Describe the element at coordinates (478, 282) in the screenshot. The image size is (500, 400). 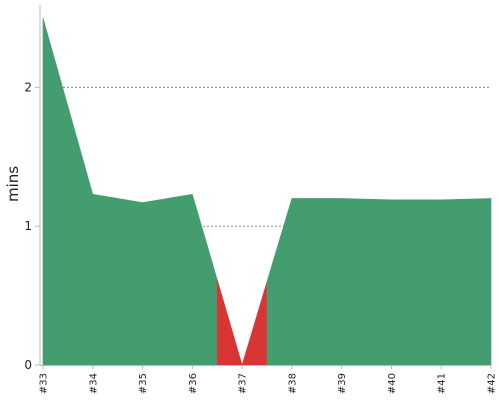
I see `area-segment-42-success` at that location.